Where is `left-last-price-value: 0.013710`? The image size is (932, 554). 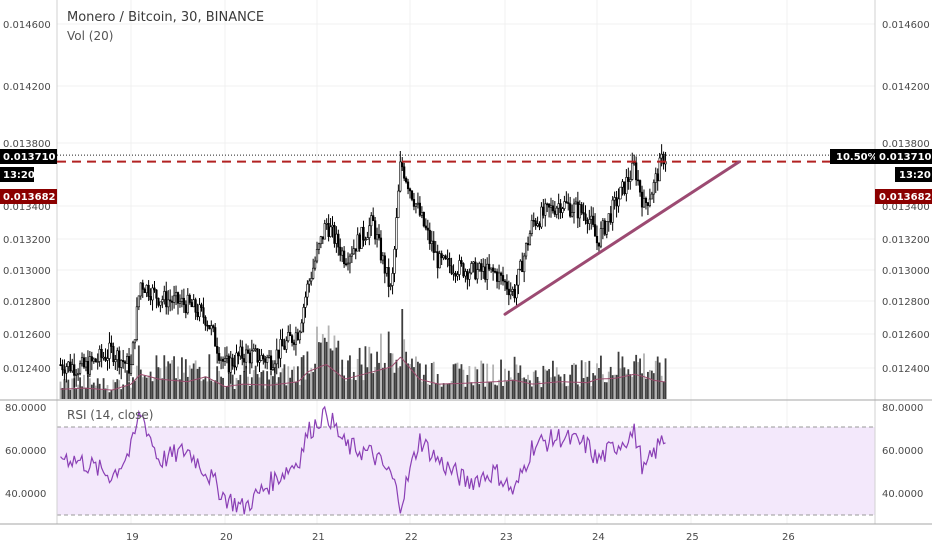 left-last-price-value: 0.013710 is located at coordinates (29, 157).